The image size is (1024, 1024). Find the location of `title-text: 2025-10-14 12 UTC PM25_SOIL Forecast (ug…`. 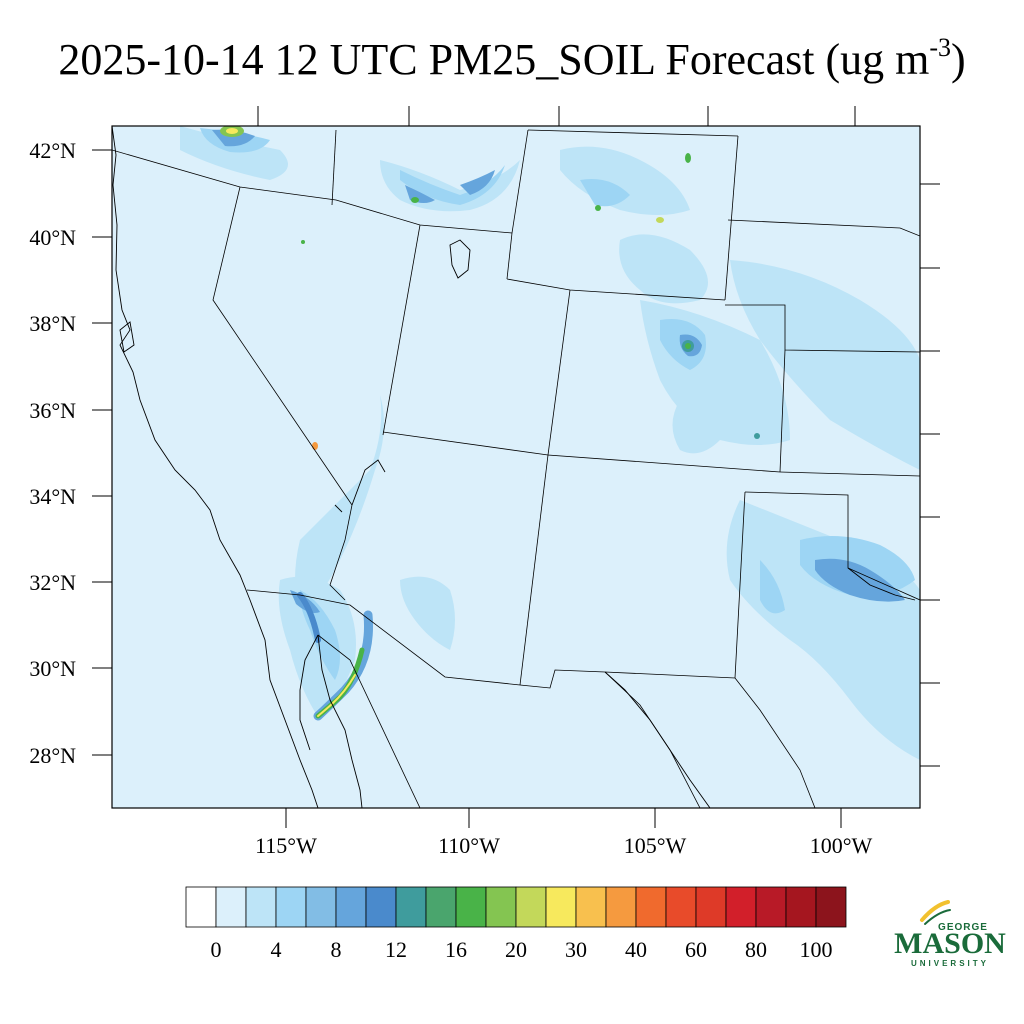

title-text: 2025-10-14 12 UTC PM25_SOIL Forecast (ug… is located at coordinates (494, 59).